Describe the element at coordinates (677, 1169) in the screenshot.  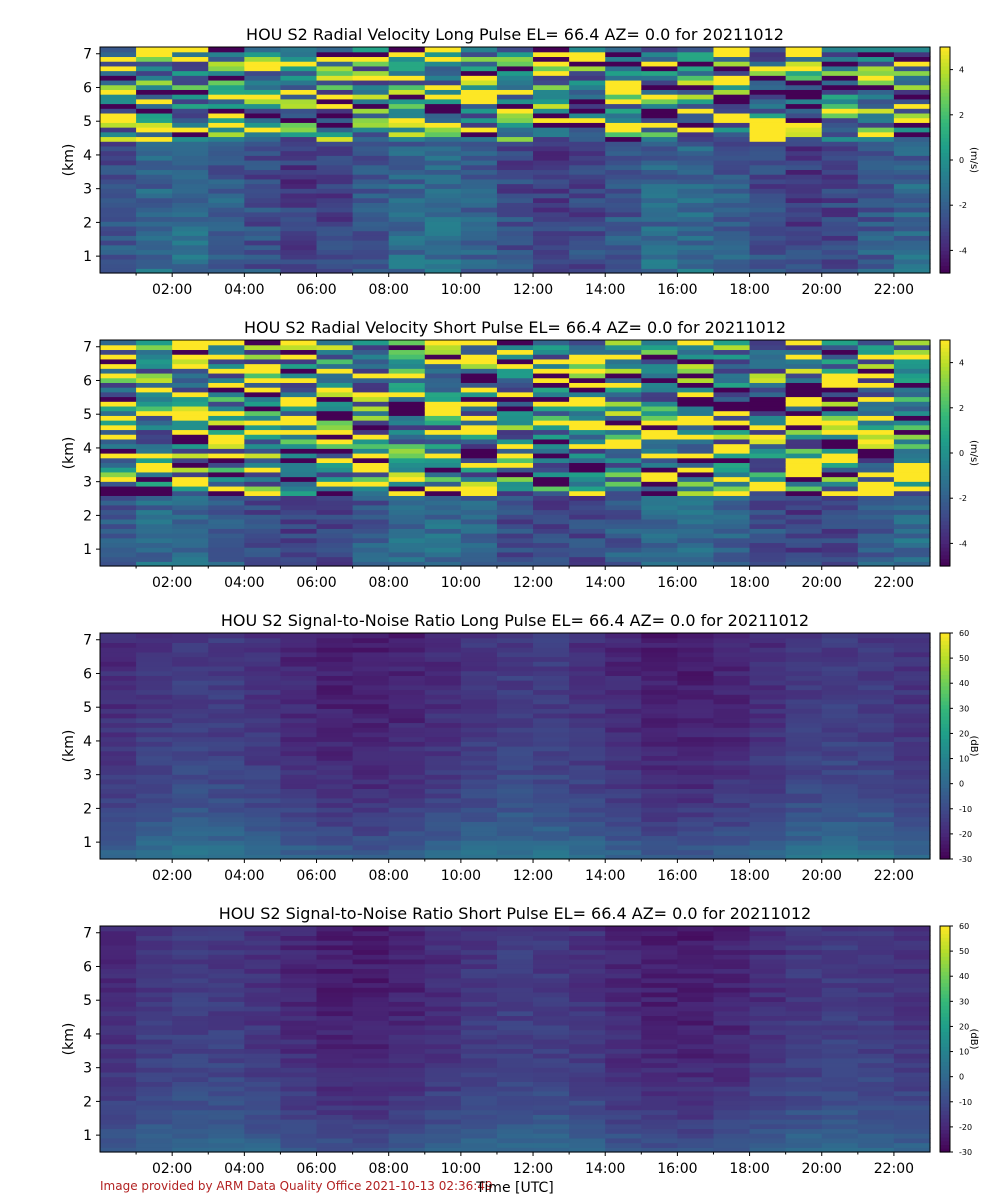
I see `x-tick-label: 16:00` at that location.